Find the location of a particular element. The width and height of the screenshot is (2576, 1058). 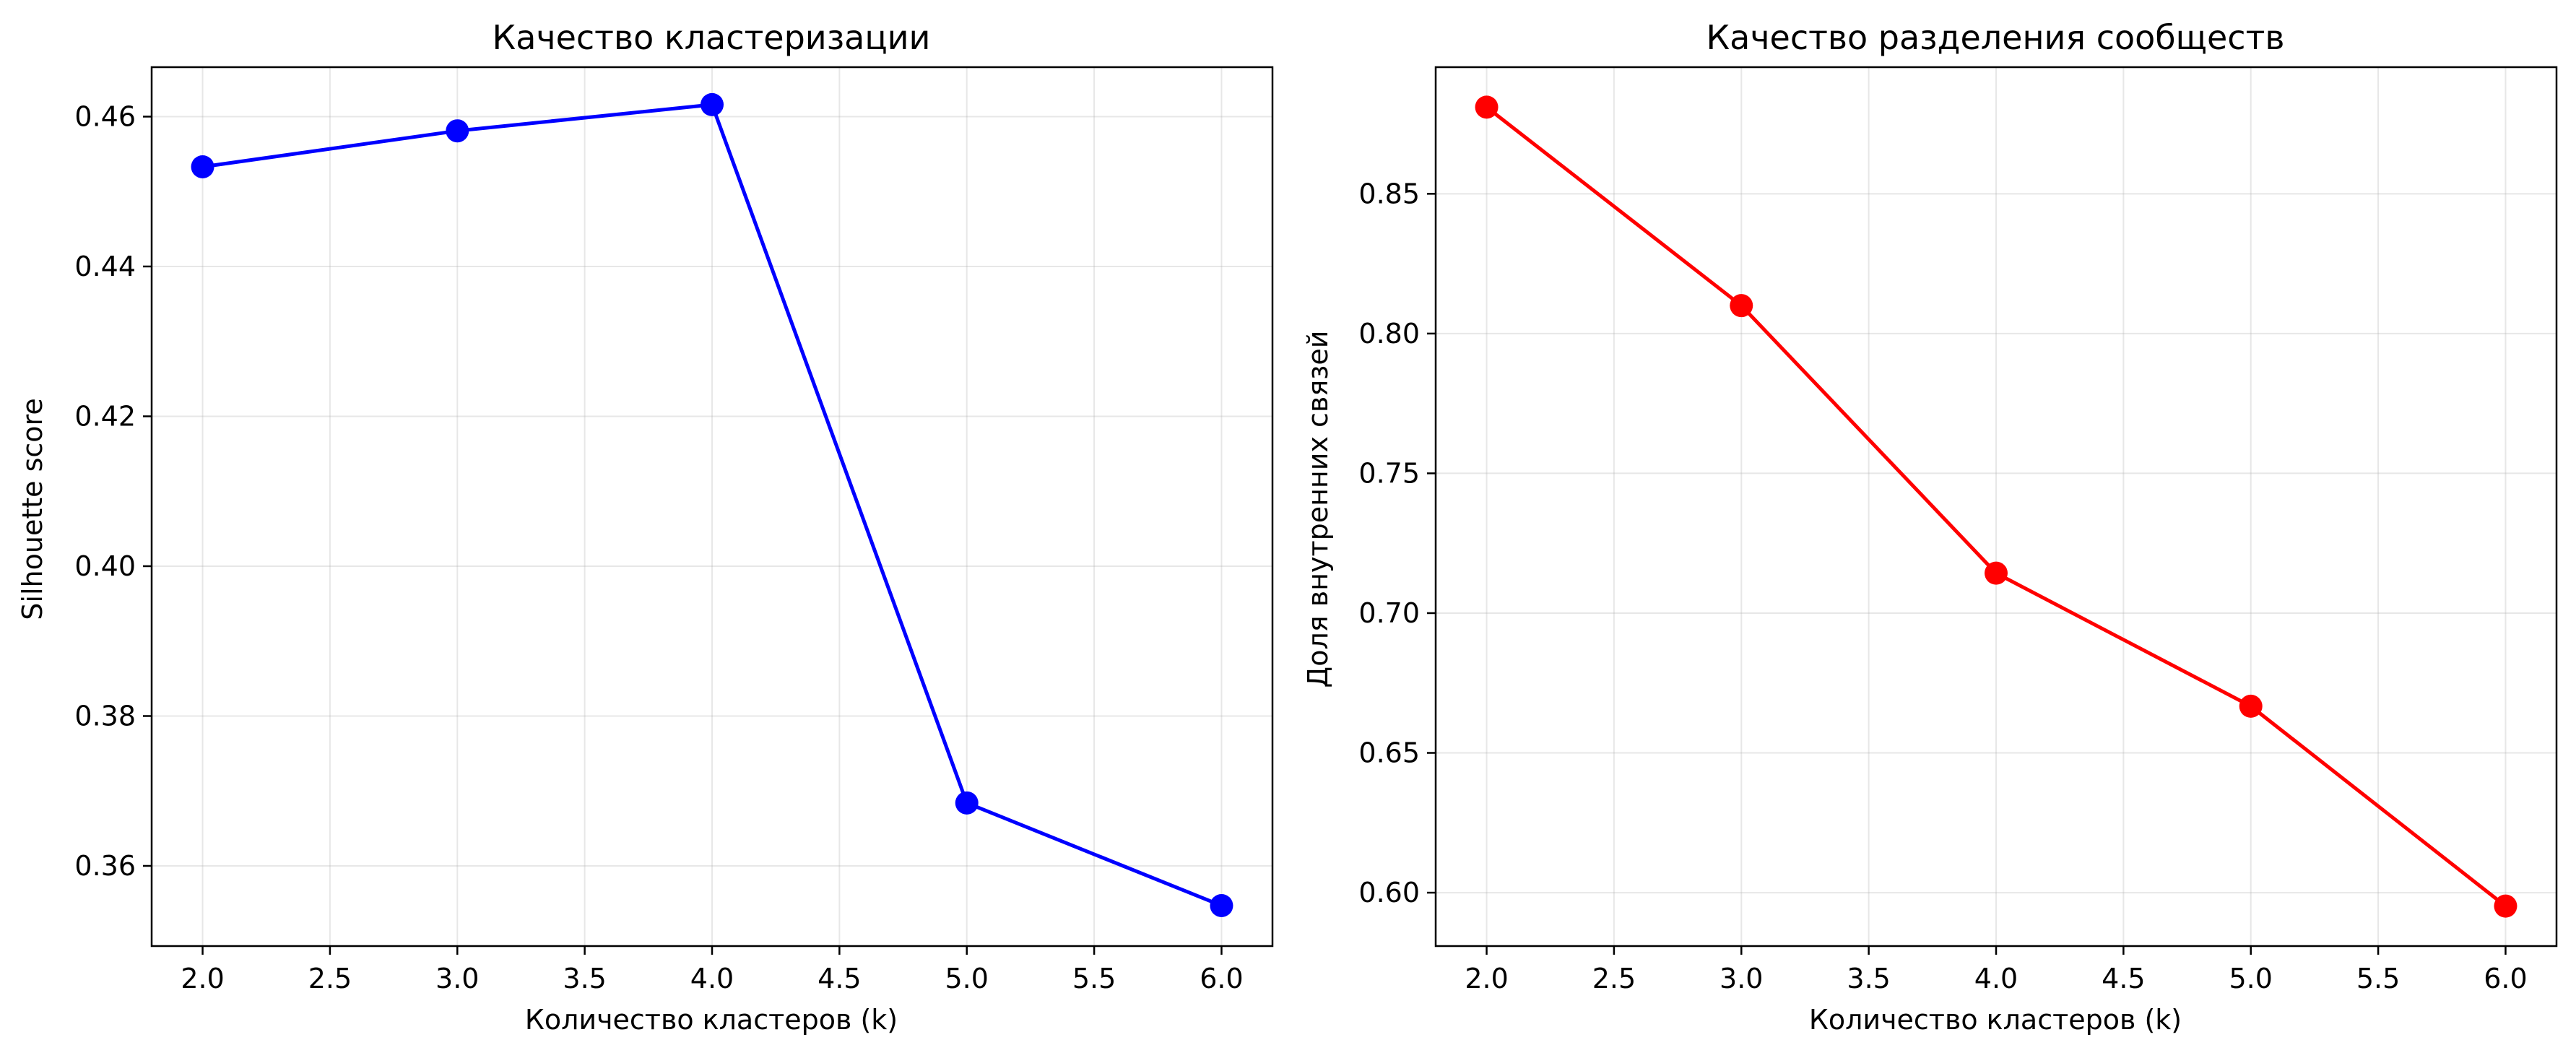

y-tick-label: 0.65 is located at coordinates (1389, 753).